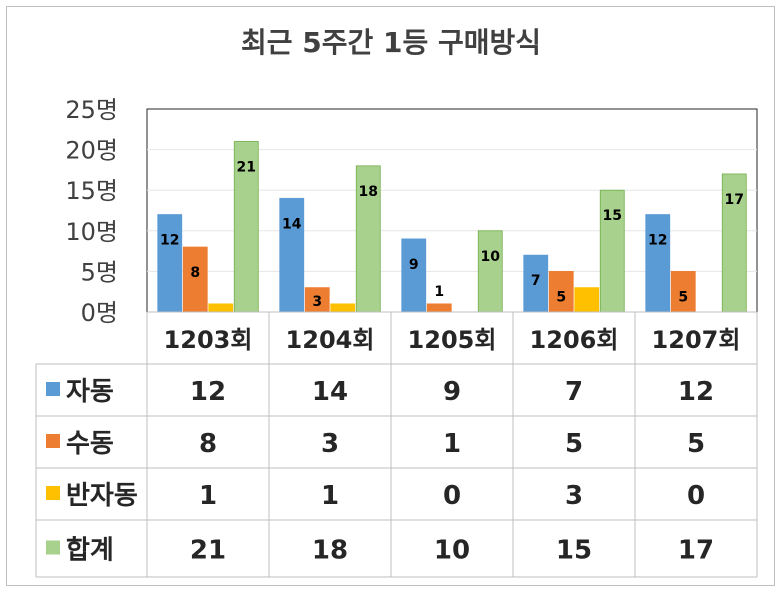 This screenshot has height=595, width=783. Describe the element at coordinates (734, 200) in the screenshot. I see `data-label: 17` at that location.